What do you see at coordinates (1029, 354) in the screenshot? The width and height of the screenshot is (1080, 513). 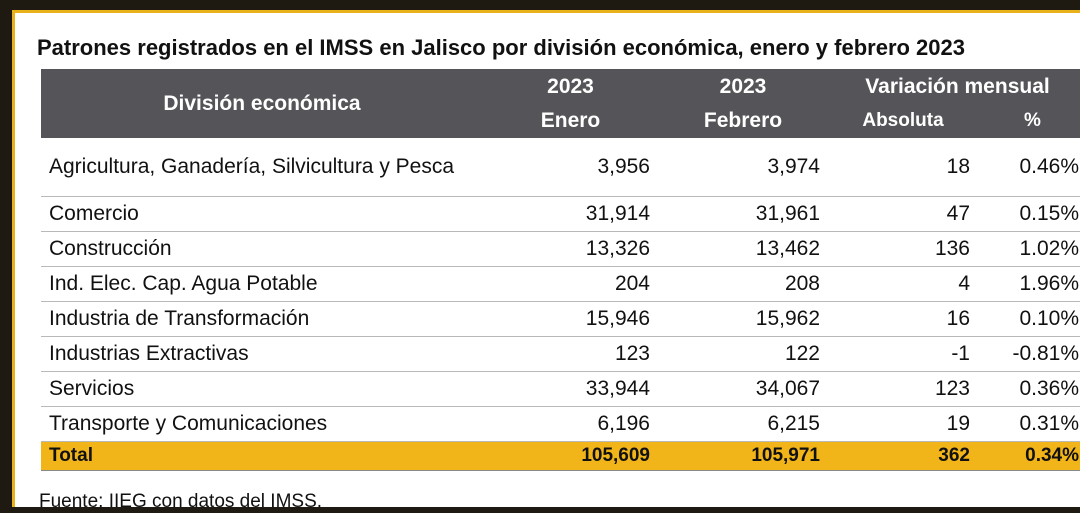 I see `row-pct-variation: -0.81%` at bounding box center [1029, 354].